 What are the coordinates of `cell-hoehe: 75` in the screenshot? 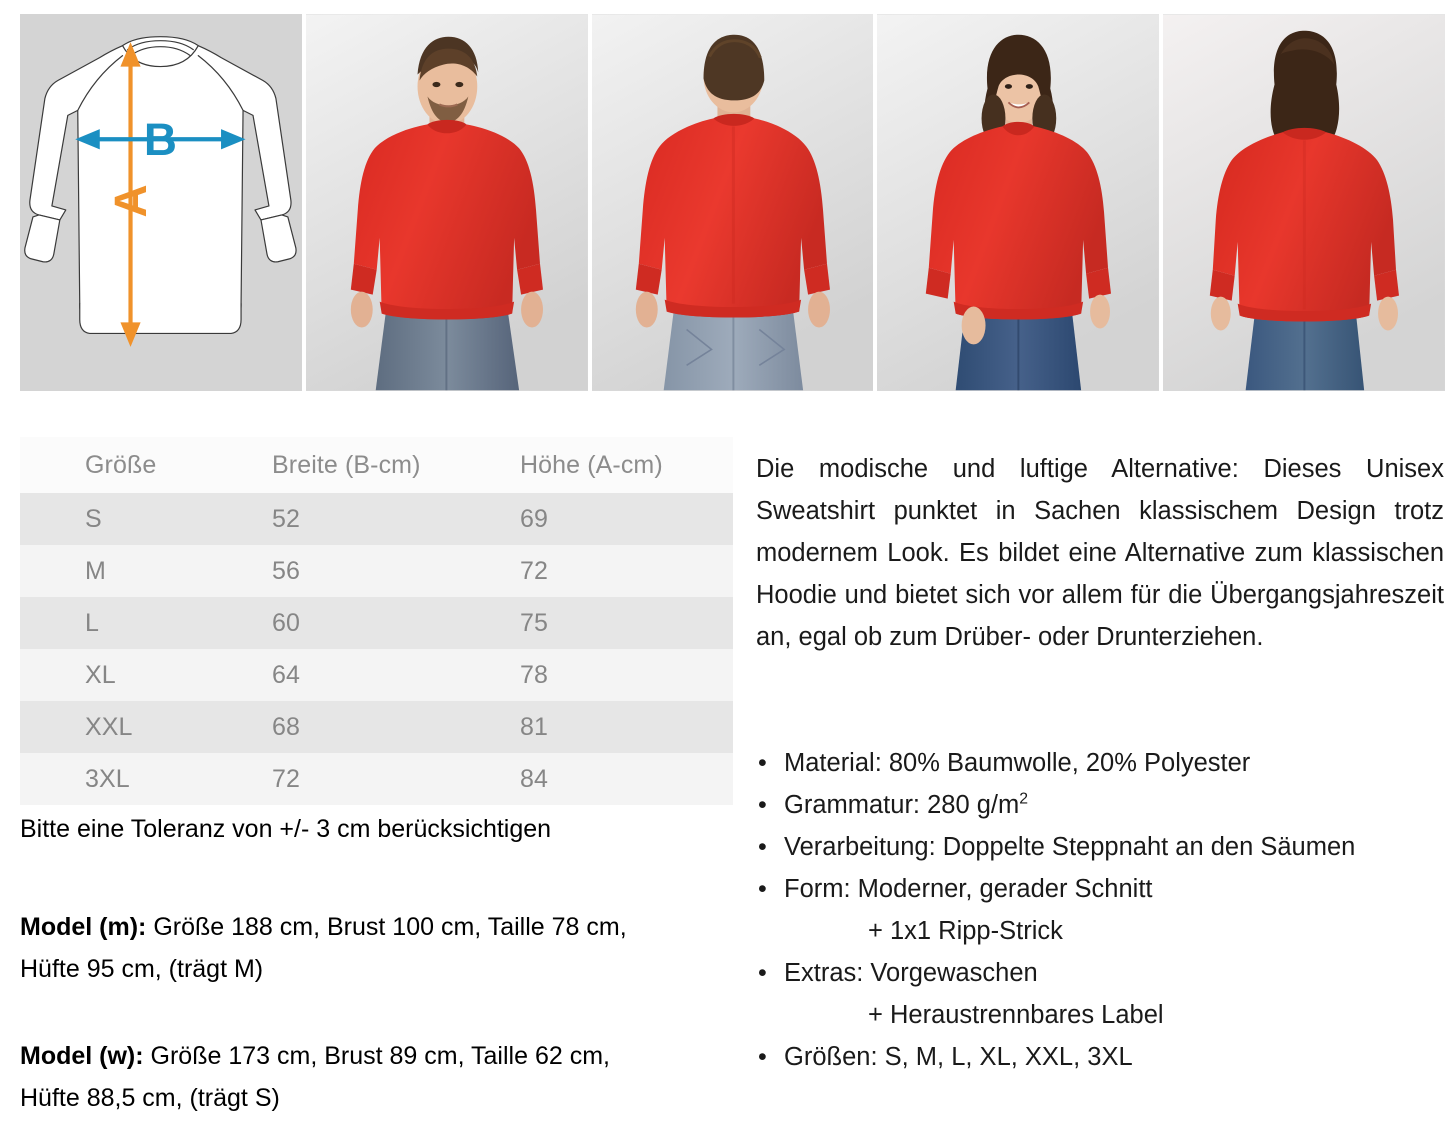 It's located at (602, 623).